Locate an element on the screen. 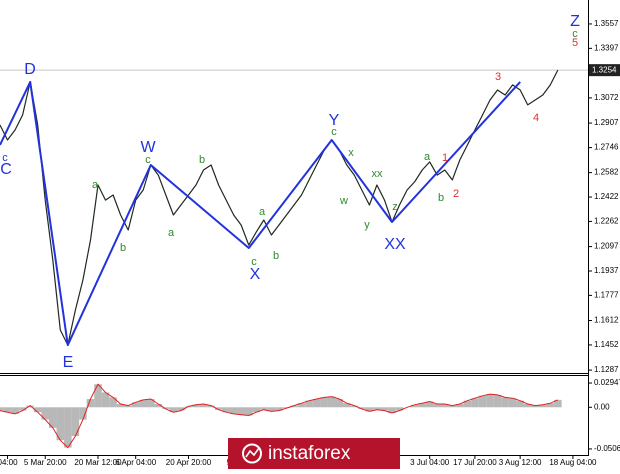 The width and height of the screenshot is (620, 474). wave-label: z is located at coordinates (395, 207).